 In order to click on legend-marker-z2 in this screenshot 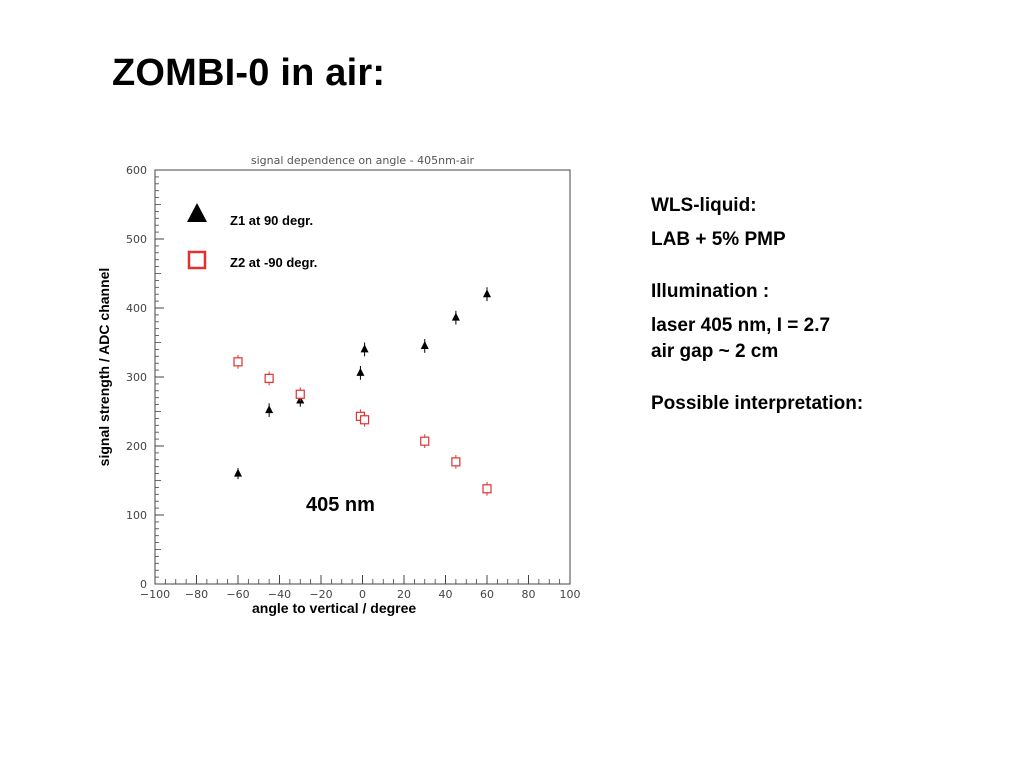, I will do `click(197, 260)`.